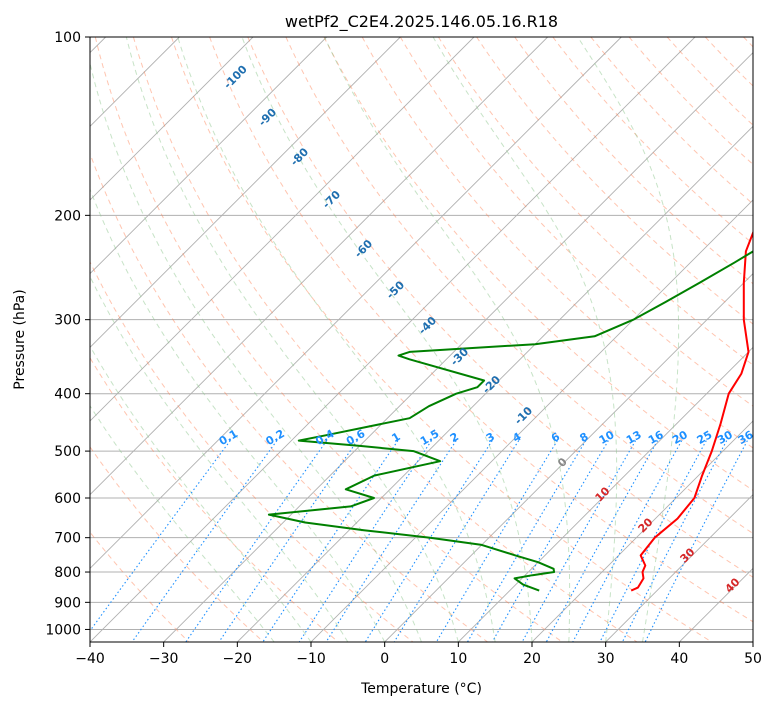 The width and height of the screenshot is (775, 712). I want to click on x-tick-label: 40, so click(679, 659).